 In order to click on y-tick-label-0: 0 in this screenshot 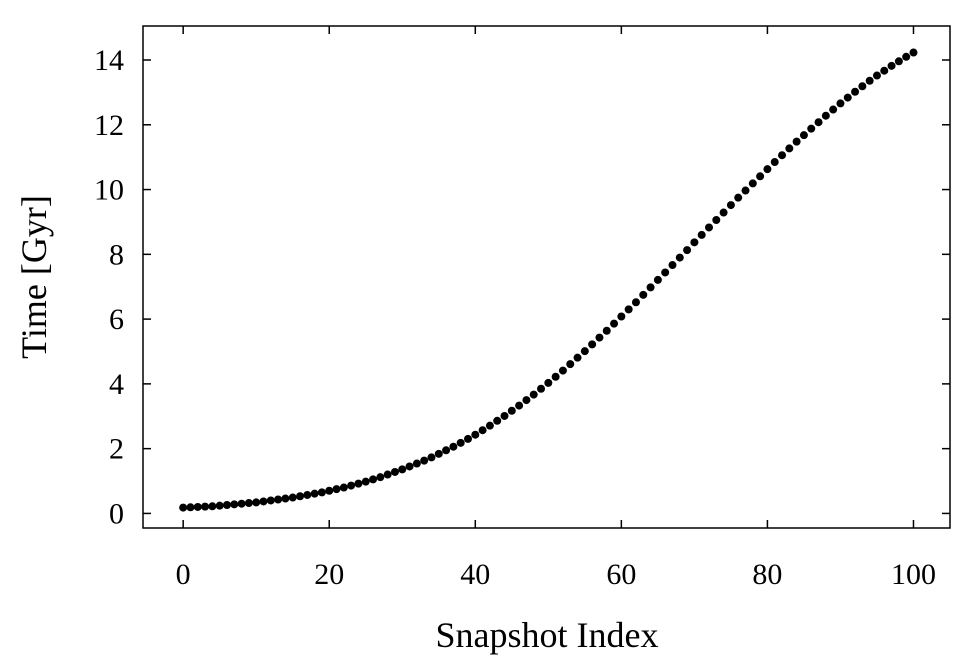, I will do `click(116, 513)`.